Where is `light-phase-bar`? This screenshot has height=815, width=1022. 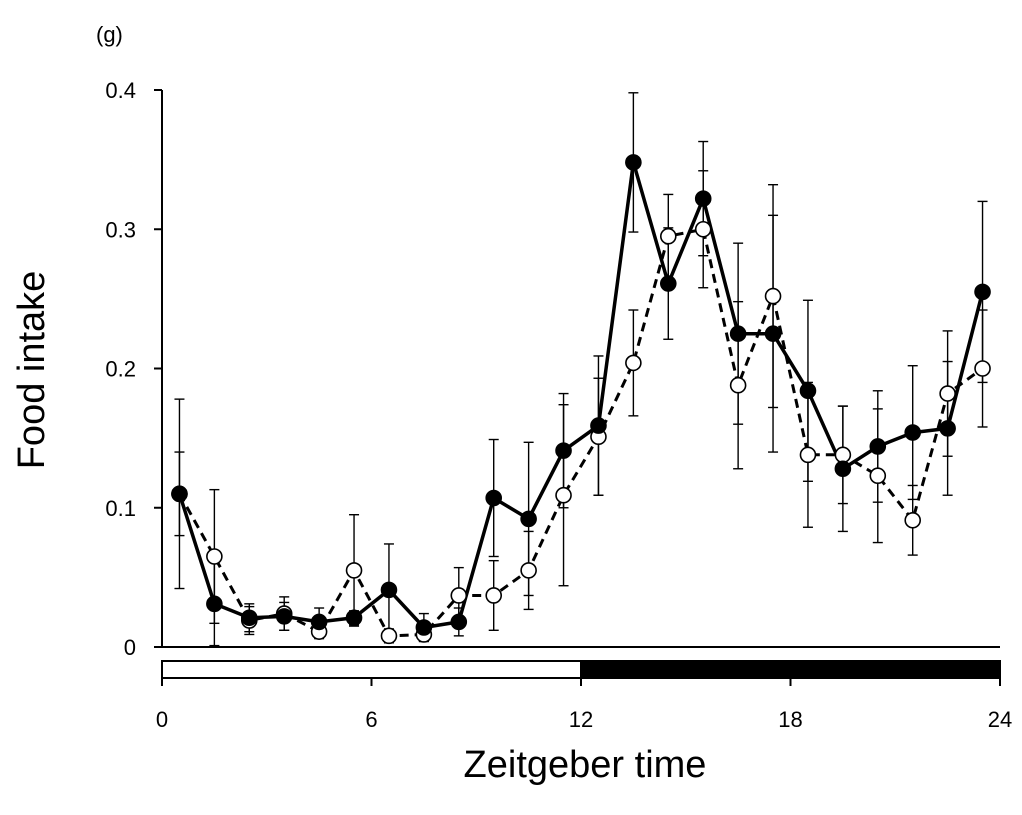 light-phase-bar is located at coordinates (371, 669).